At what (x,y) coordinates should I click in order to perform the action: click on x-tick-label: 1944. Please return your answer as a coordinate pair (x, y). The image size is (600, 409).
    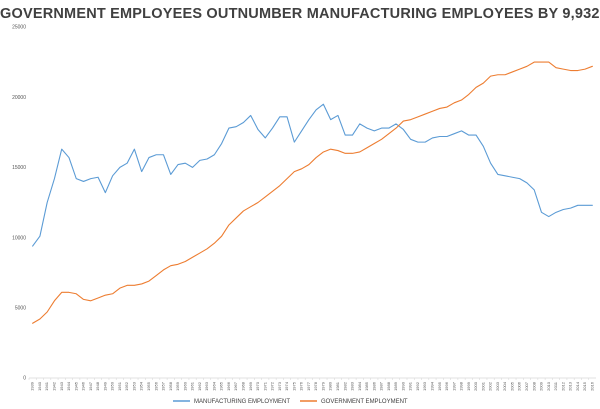
    Looking at the image, I should click on (68, 386).